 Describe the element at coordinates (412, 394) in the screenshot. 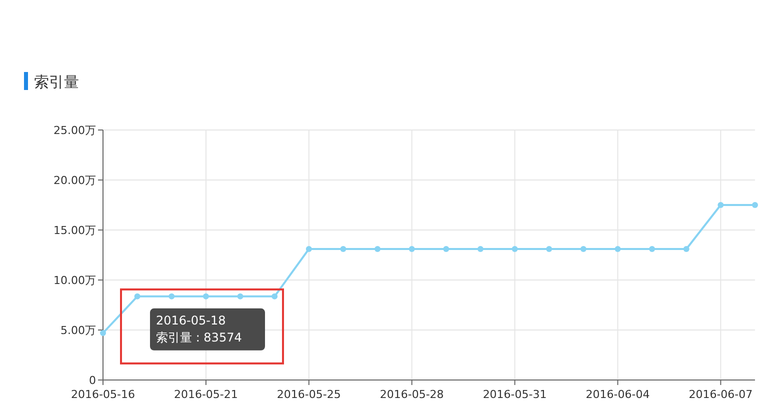

I see `x-tick-label: 2016-05-28` at that location.